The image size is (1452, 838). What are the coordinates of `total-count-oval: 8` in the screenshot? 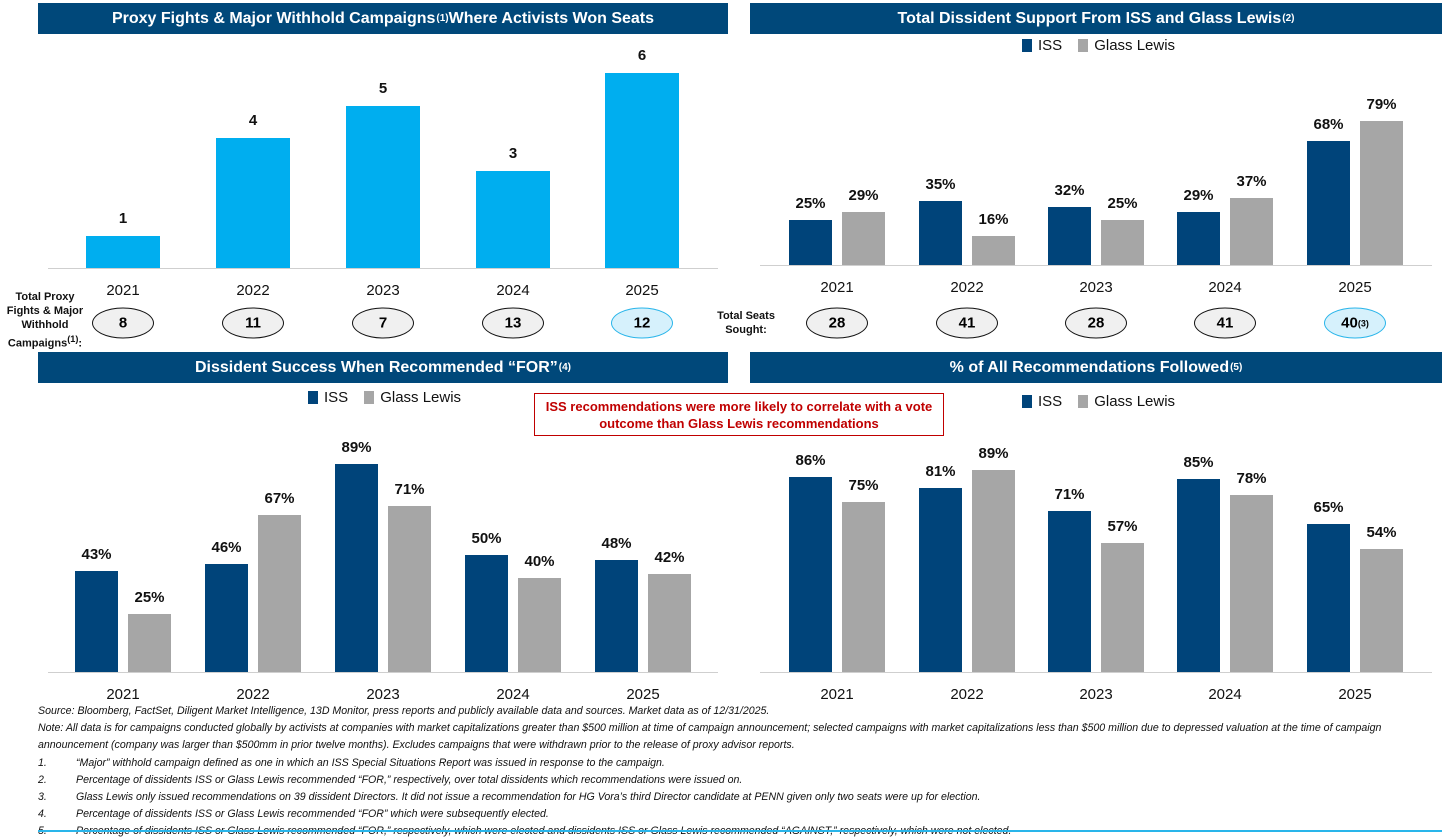 It's located at (123, 323).